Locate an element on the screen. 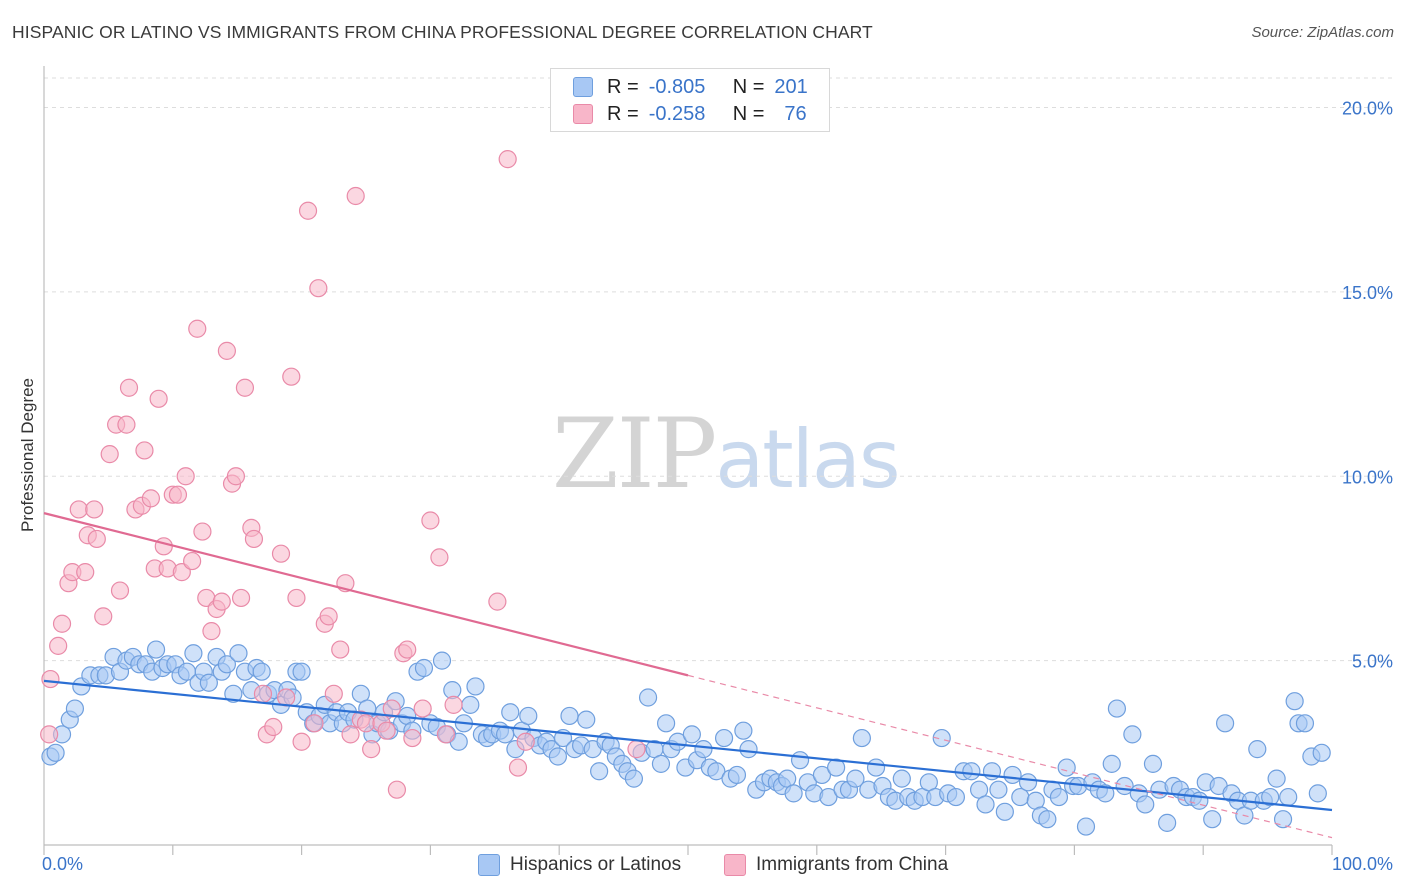 The width and height of the screenshot is (1406, 892). legend-r-label: R = is located at coordinates (623, 113).